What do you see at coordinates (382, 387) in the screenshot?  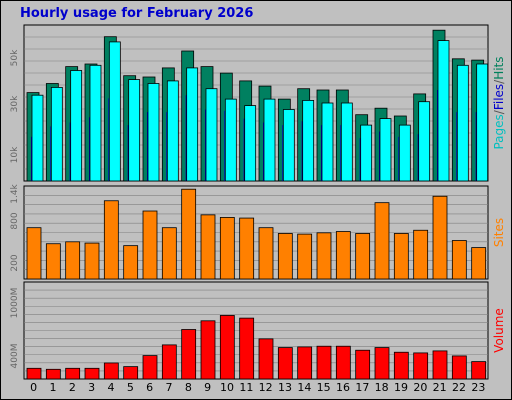 I see `x-tick-label: 18` at bounding box center [382, 387].